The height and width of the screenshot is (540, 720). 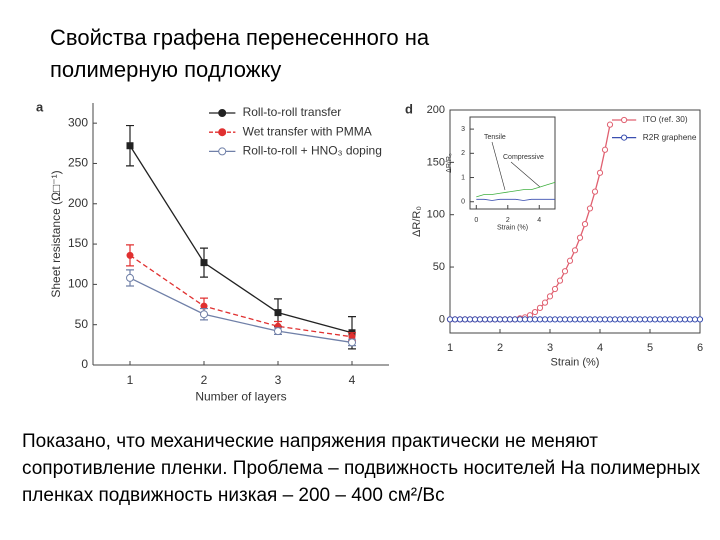 What do you see at coordinates (307, 131) in the screenshot?
I see `legend-label: Wet transfer with PMMA` at bounding box center [307, 131].